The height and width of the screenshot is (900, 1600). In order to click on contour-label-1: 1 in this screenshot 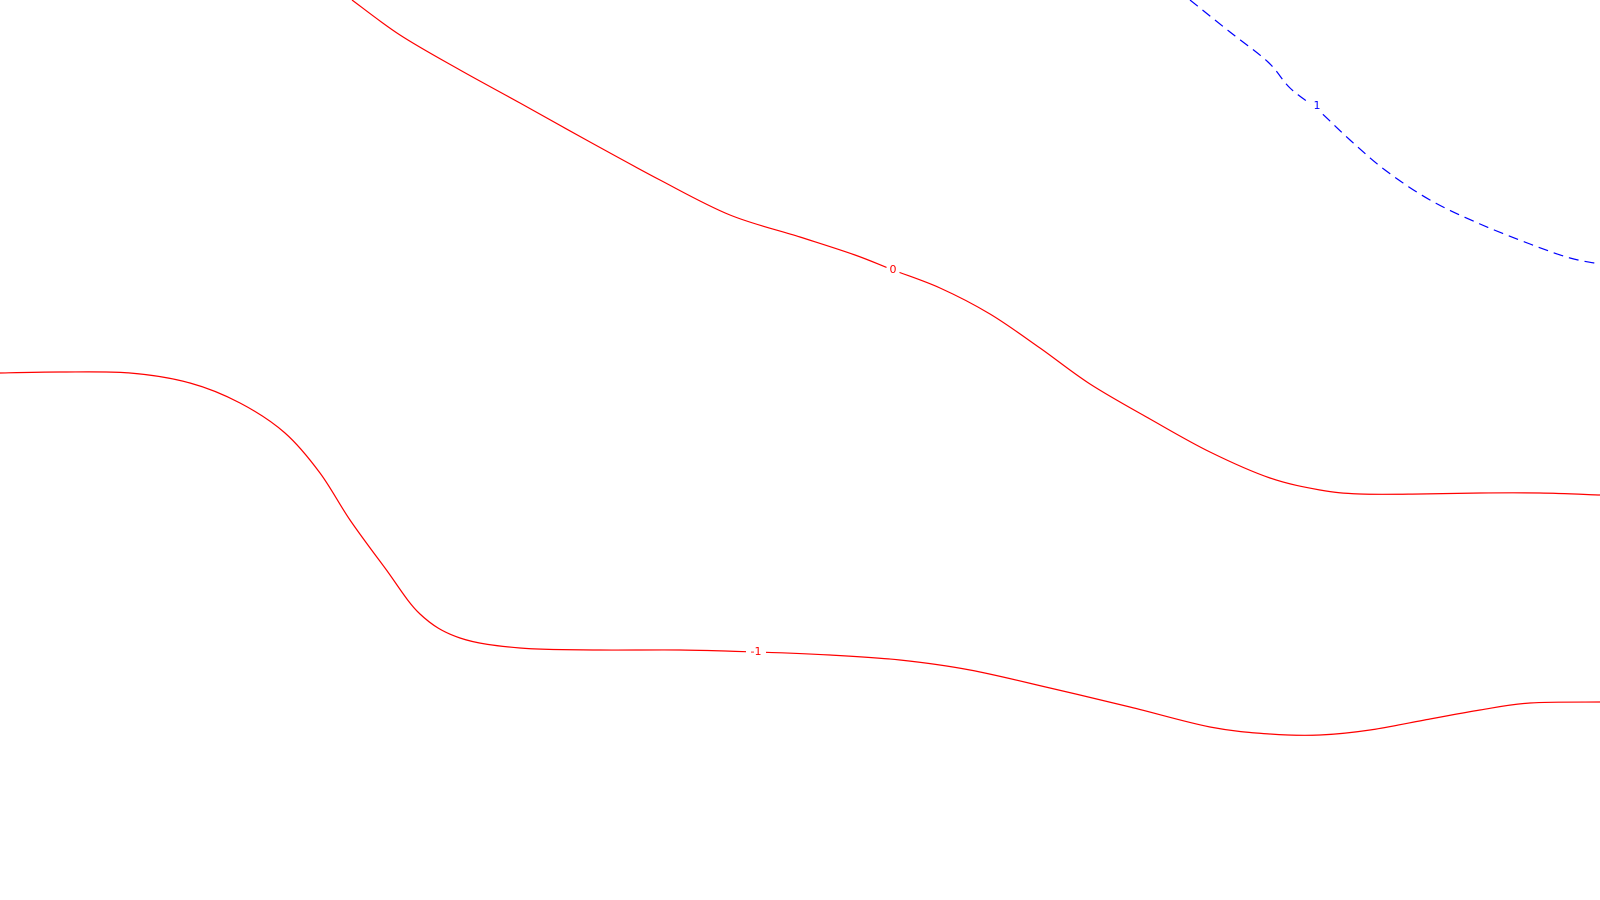, I will do `click(1317, 105)`.